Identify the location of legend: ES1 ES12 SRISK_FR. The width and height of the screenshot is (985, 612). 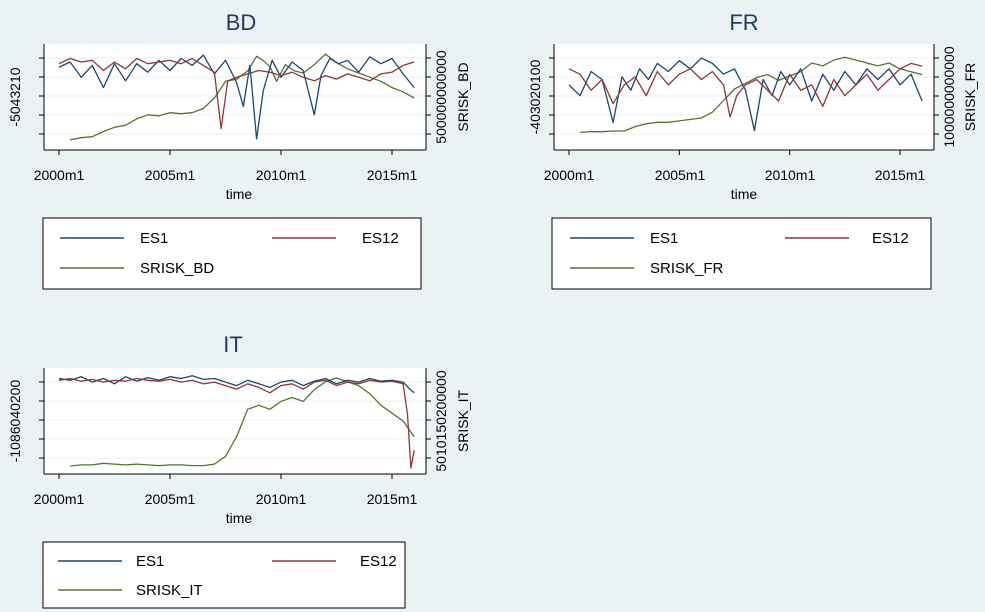
(741, 253).